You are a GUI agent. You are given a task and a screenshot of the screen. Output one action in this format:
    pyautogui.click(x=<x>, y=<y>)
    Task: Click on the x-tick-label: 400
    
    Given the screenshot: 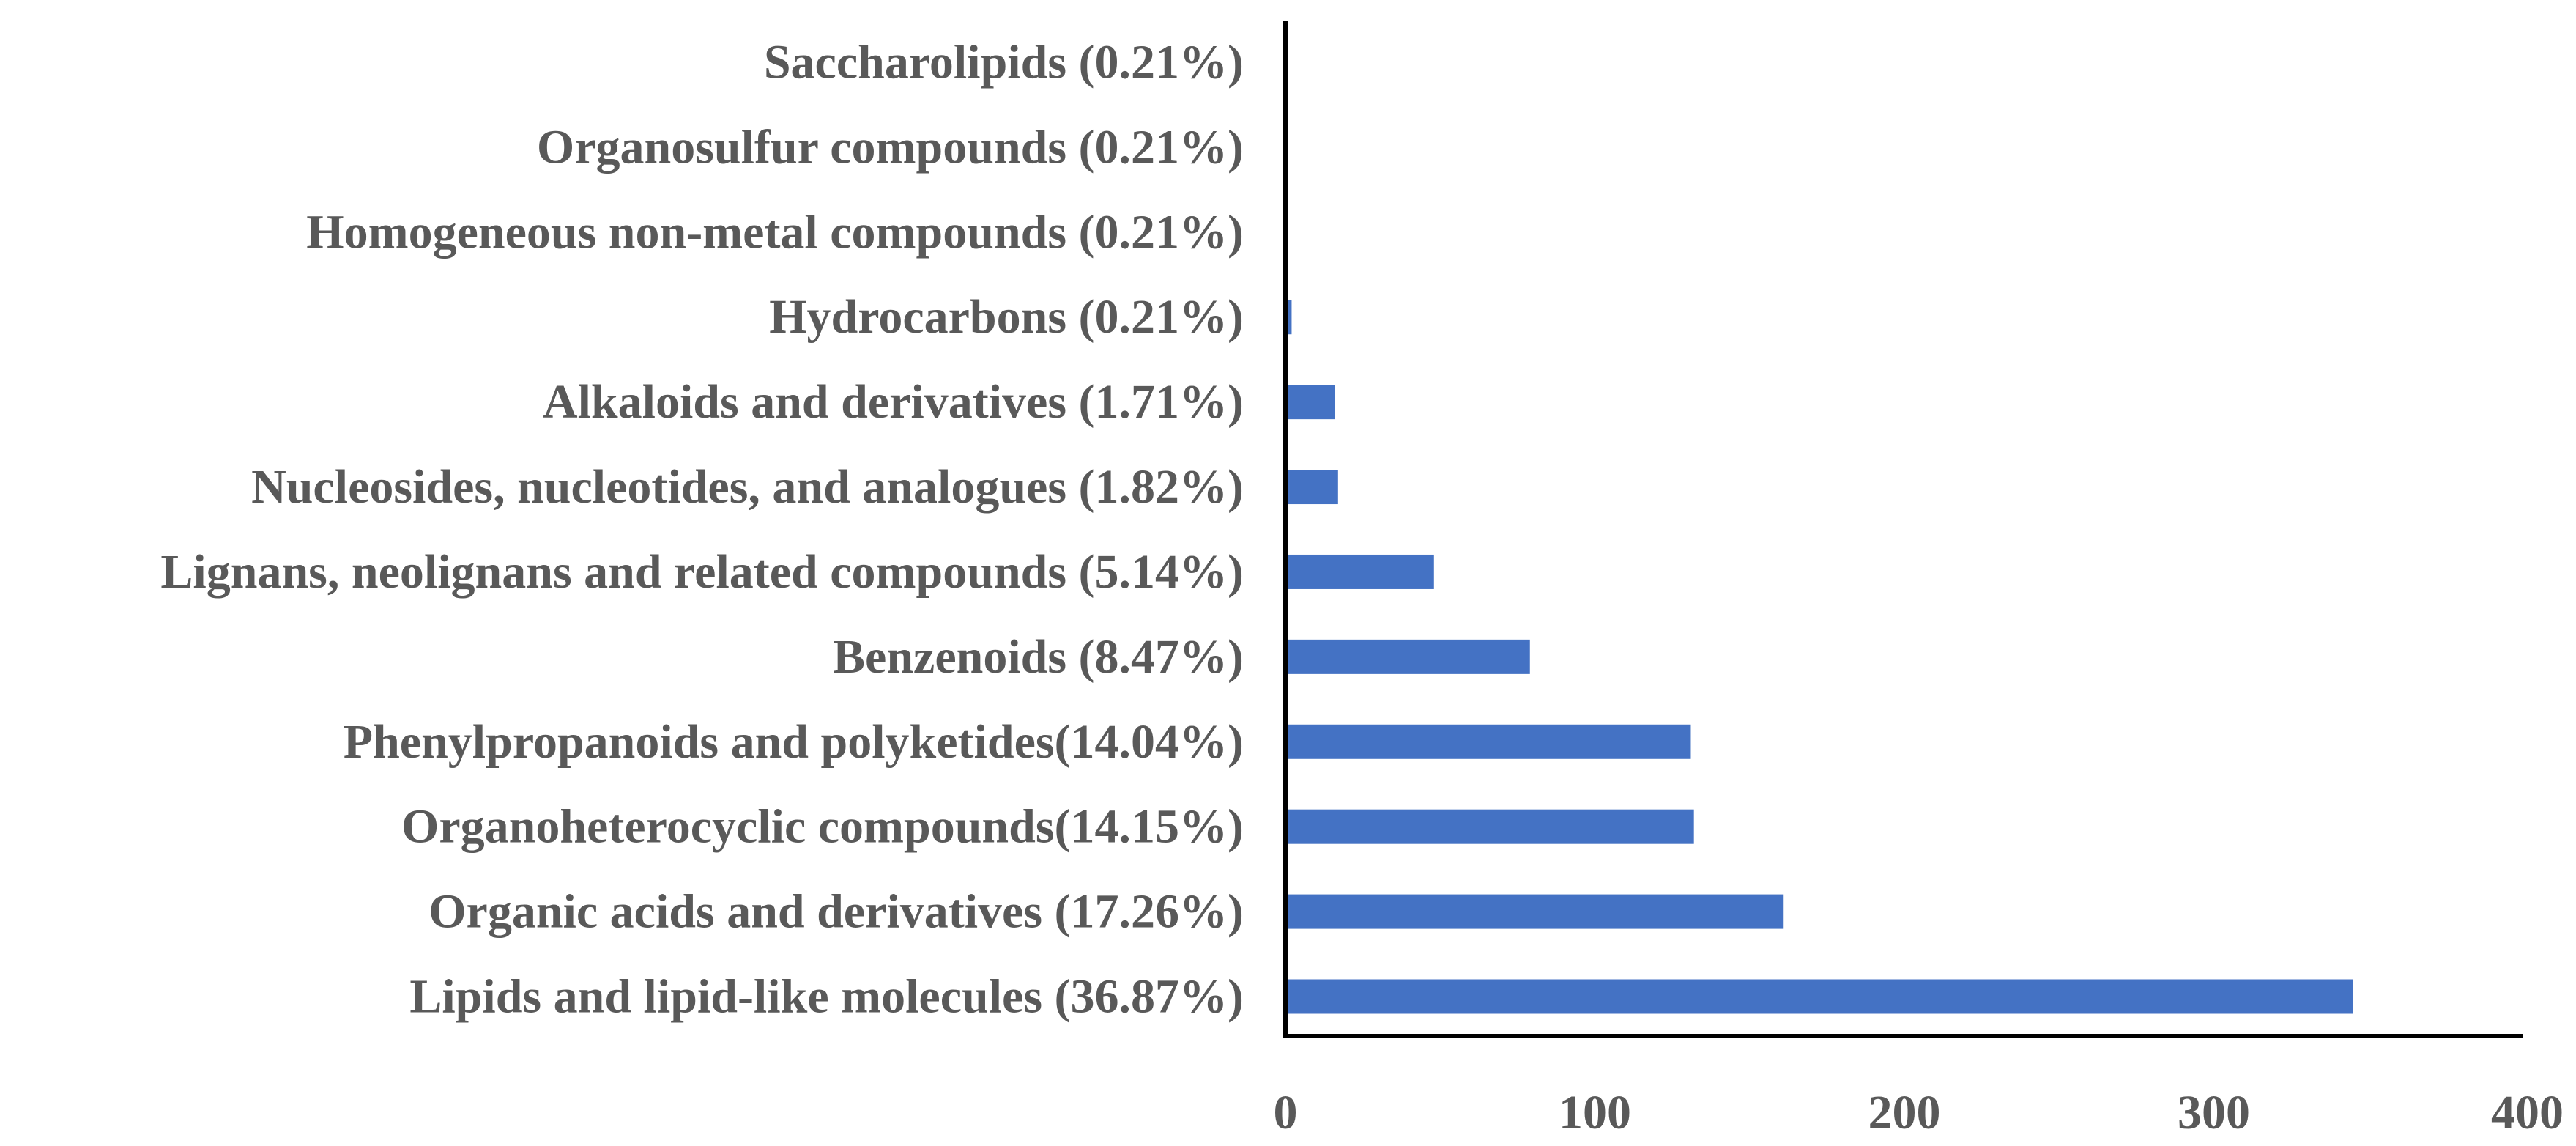 What is the action you would take?
    pyautogui.click(x=2527, y=1113)
    